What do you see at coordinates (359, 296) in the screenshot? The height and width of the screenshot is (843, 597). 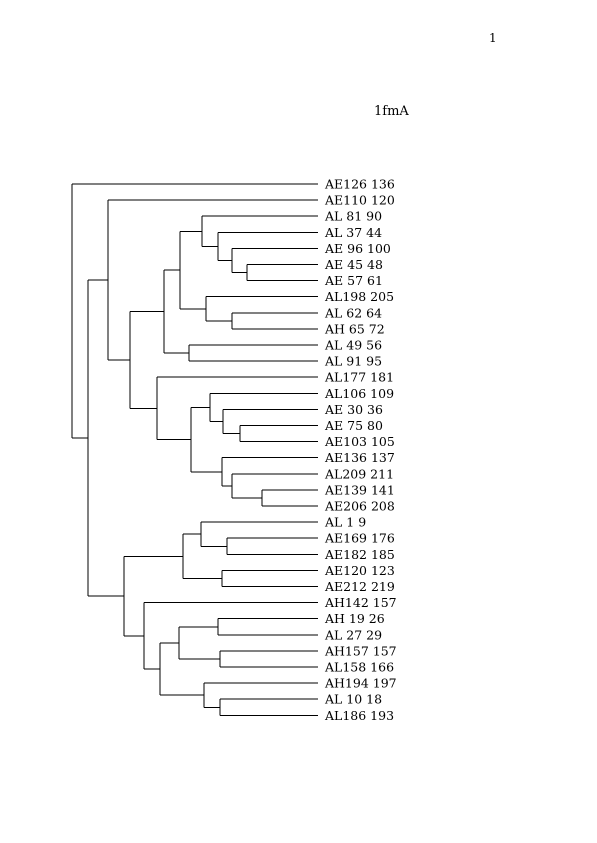 I see `leaf-label: AL198 205` at bounding box center [359, 296].